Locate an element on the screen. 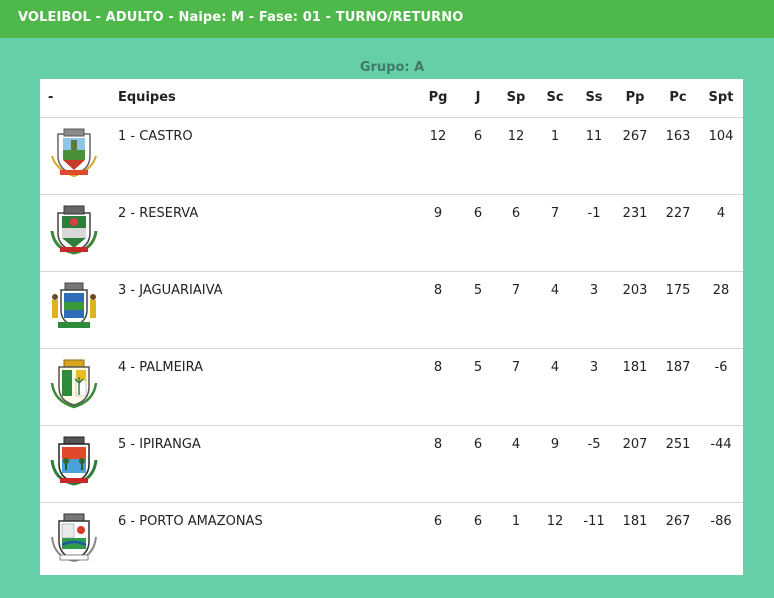  table-row: 5 - IPIRANGA 8 6 4 9 -5 207 251 -44 is located at coordinates (391, 464).